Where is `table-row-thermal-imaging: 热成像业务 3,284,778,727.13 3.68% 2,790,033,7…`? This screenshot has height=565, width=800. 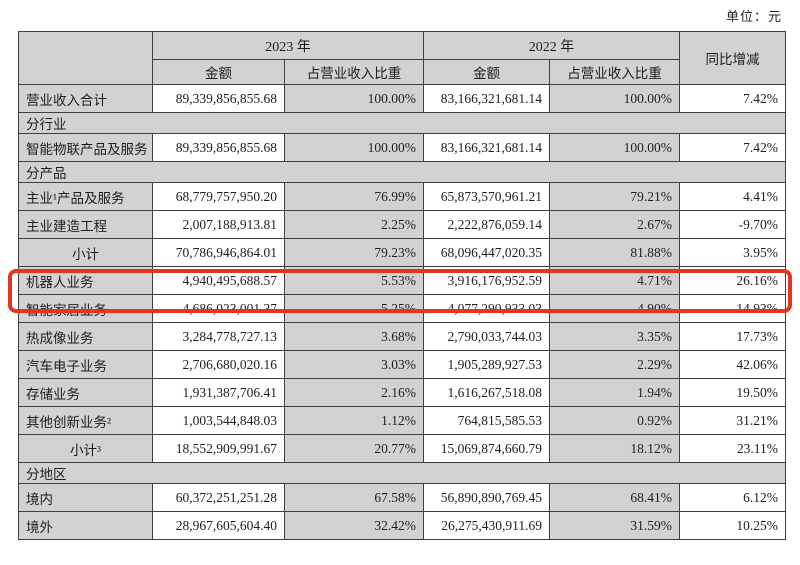
table-row-thermal-imaging: 热成像业务 3,284,778,727.13 3.68% 2,790,033,7… is located at coordinates (402, 336).